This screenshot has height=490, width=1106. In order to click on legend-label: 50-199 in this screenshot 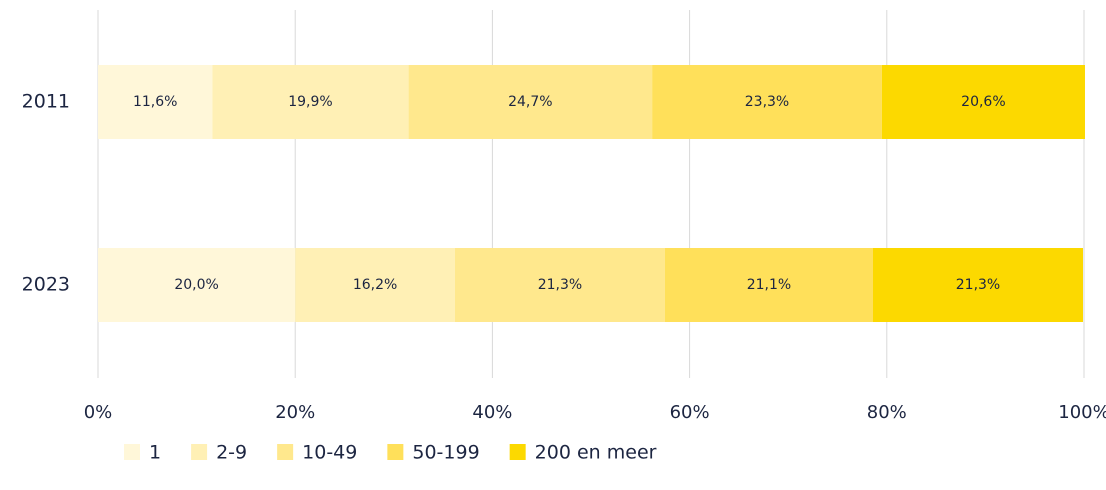, I will do `click(445, 453)`.